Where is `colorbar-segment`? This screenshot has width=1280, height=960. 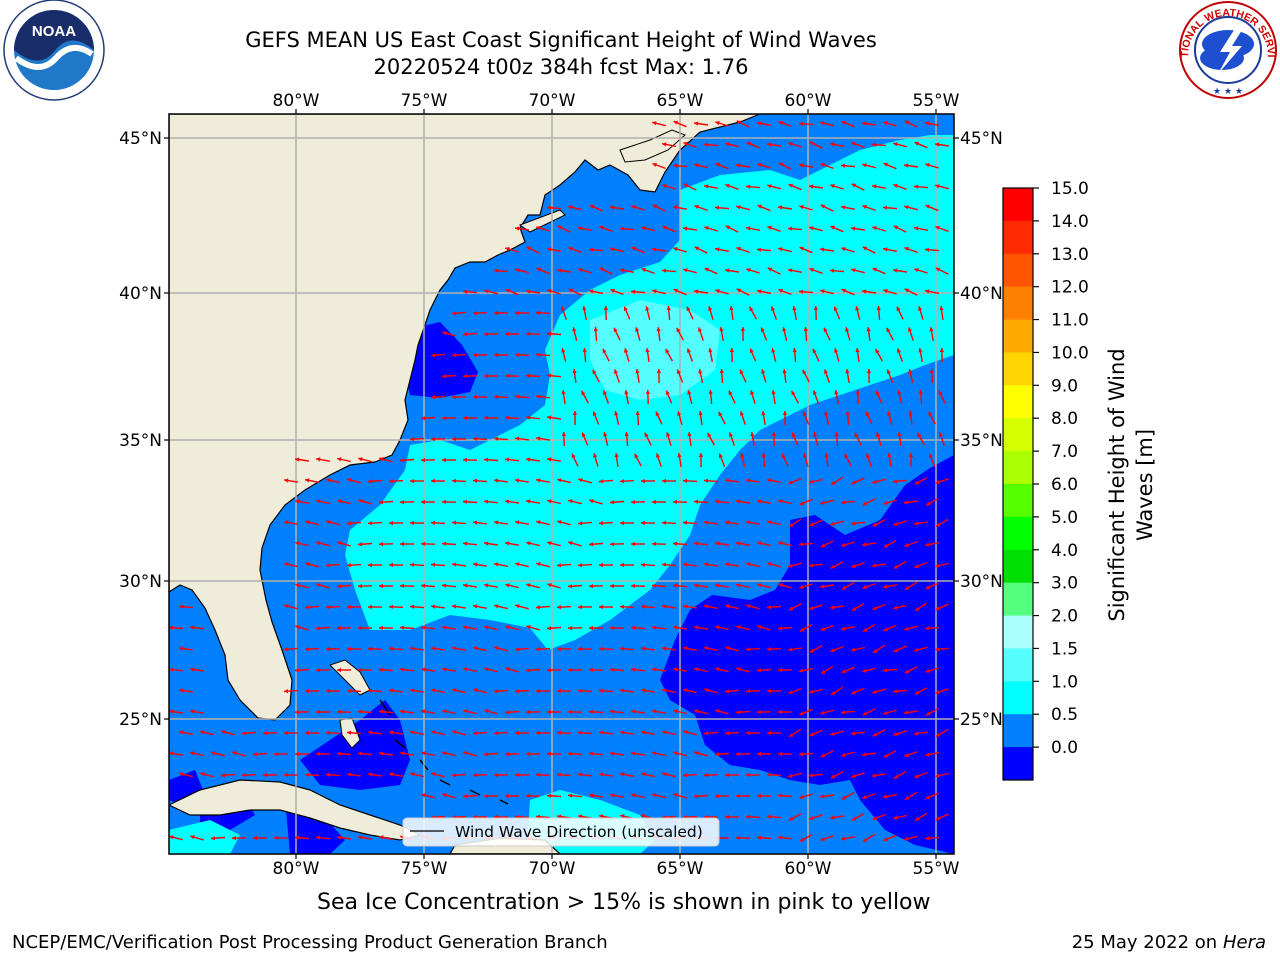 colorbar-segment is located at coordinates (1018, 270).